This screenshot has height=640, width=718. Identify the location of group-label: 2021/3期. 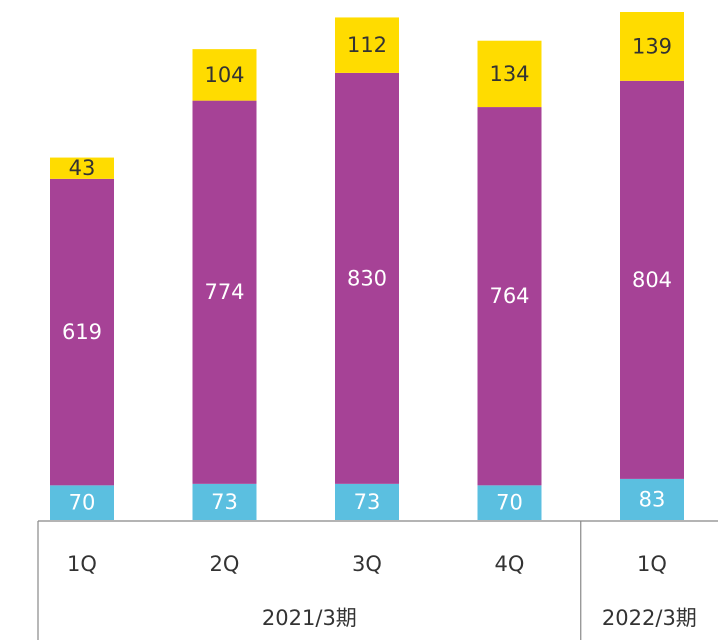
(309, 618).